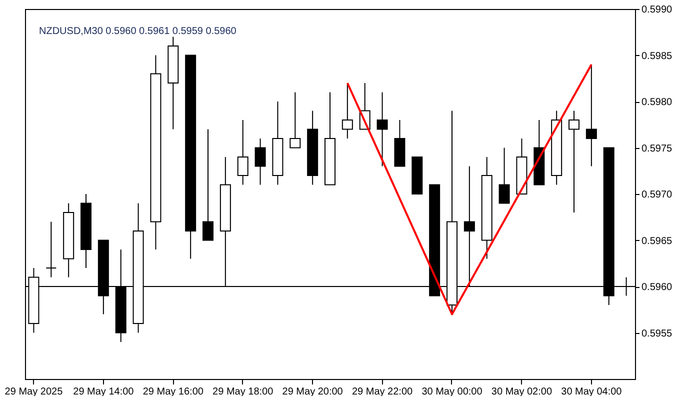 The width and height of the screenshot is (700, 400). Describe the element at coordinates (657, 241) in the screenshot. I see `y-tick-label: 0.5965` at that location.